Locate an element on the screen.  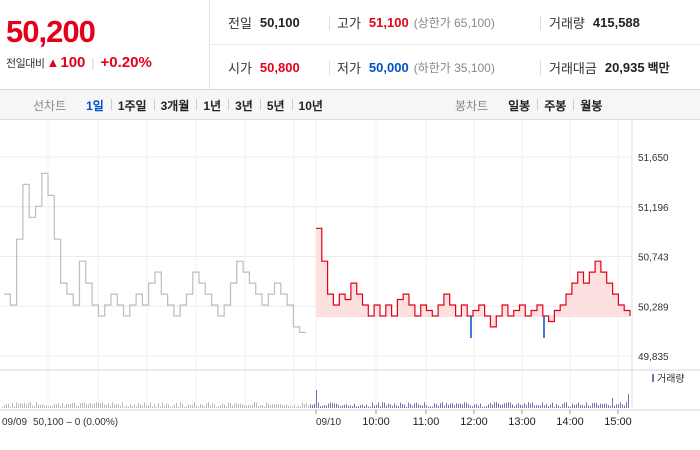
low-cell: 저가 50,000 (하한가 35,100) is located at coordinates (416, 67).